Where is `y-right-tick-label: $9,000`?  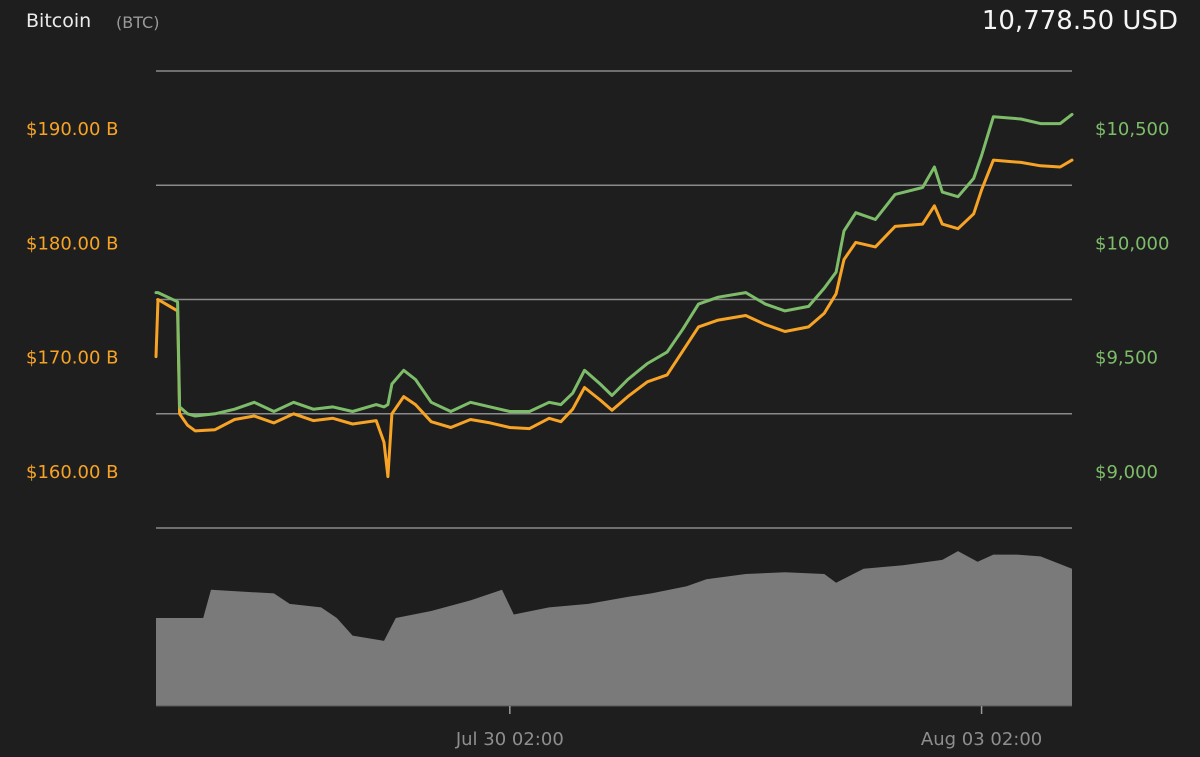
y-right-tick-label: $9,000 is located at coordinates (1126, 472).